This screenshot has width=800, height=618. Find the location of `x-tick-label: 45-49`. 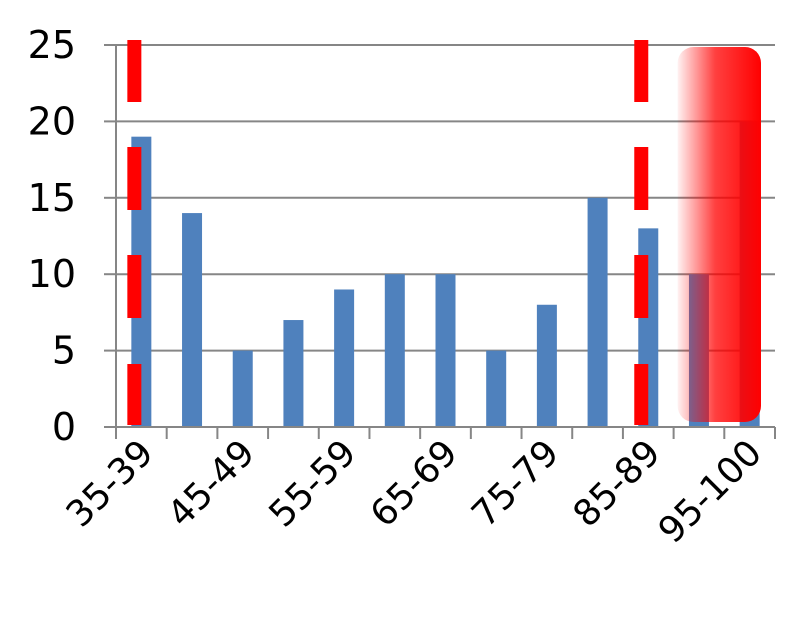

x-tick-label: 45-49 is located at coordinates (211, 483).